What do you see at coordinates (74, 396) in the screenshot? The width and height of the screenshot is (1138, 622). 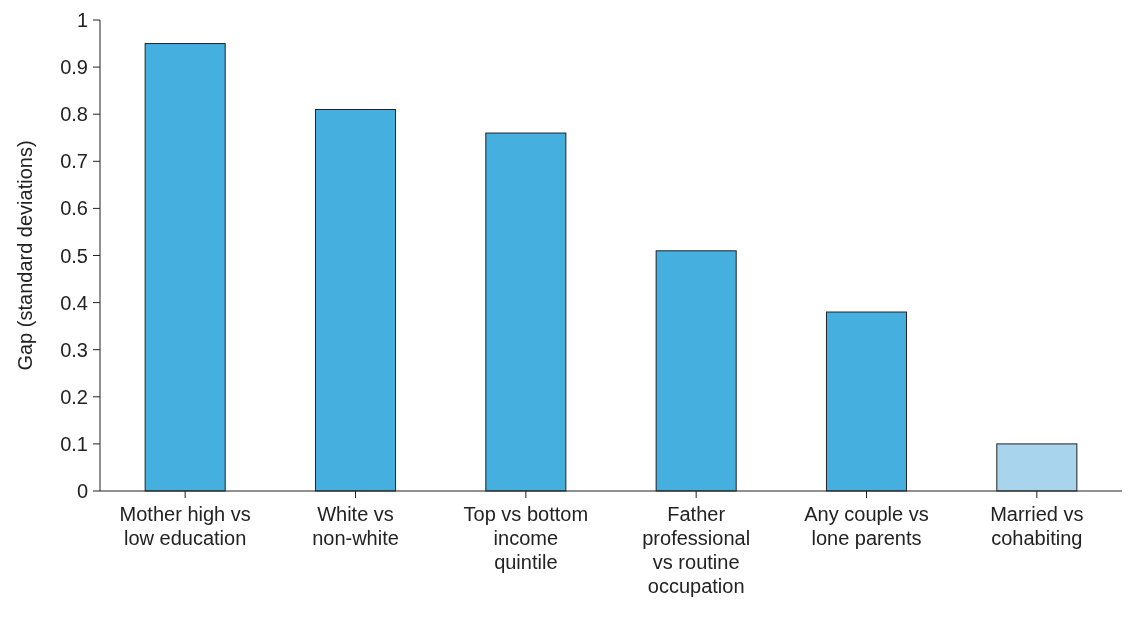 I see `y-tick-label: 0.2` at bounding box center [74, 396].